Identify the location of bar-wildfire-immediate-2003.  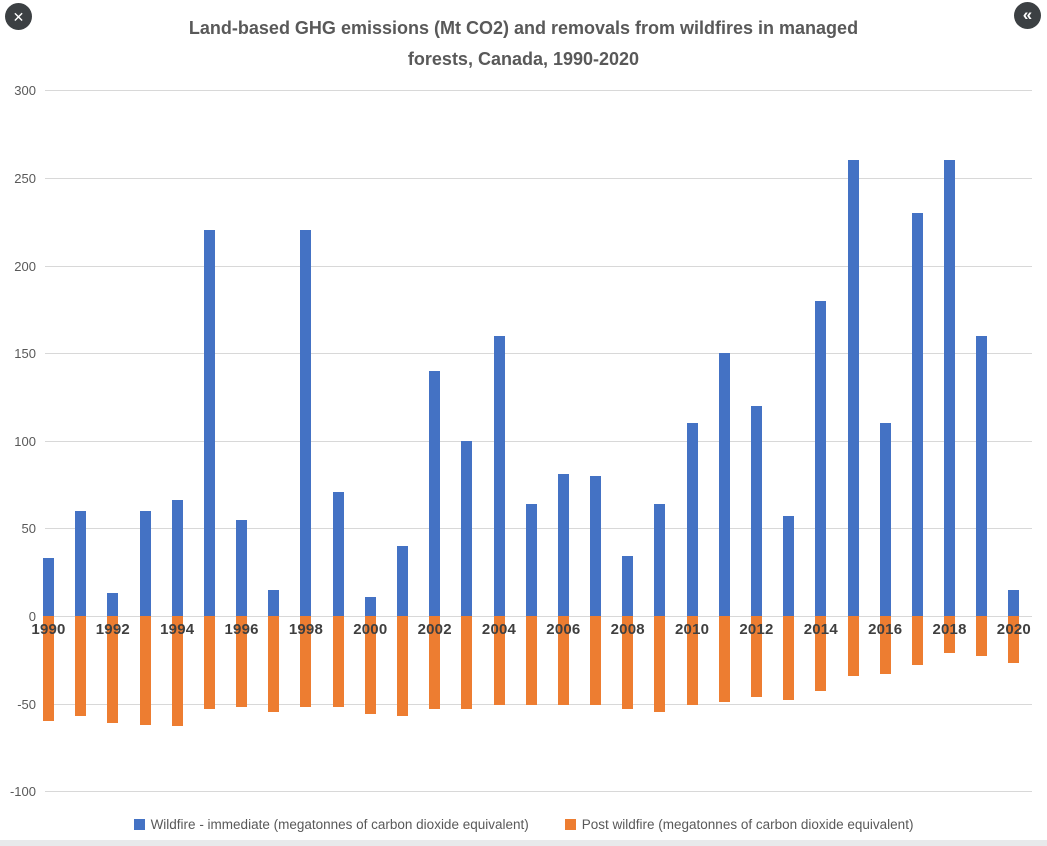
(467, 528).